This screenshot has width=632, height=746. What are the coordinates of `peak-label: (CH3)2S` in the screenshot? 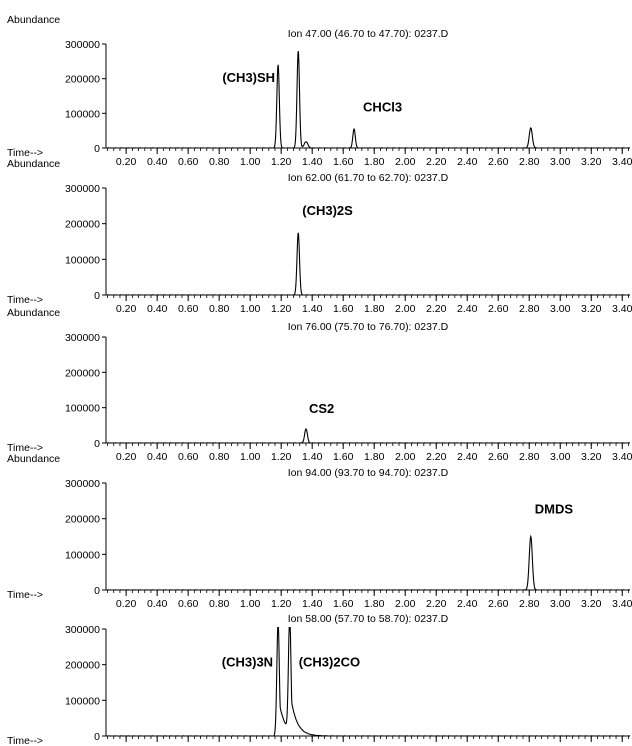 It's located at (327, 210).